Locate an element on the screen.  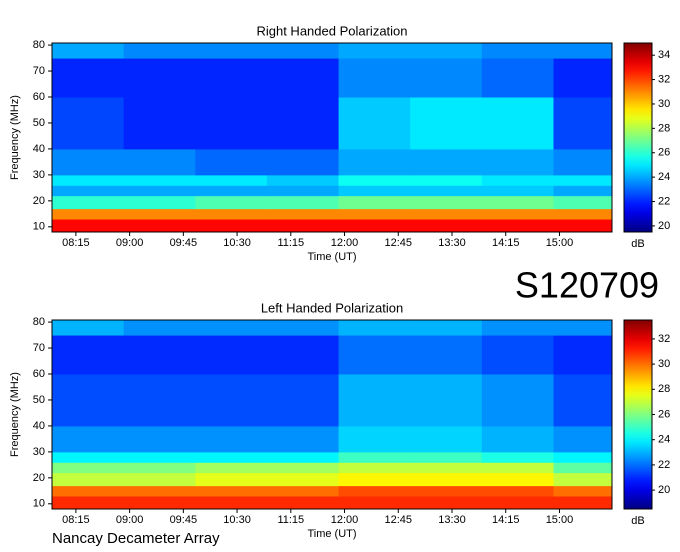
footer: Nancay Decameter Array is located at coordinates (136, 538).